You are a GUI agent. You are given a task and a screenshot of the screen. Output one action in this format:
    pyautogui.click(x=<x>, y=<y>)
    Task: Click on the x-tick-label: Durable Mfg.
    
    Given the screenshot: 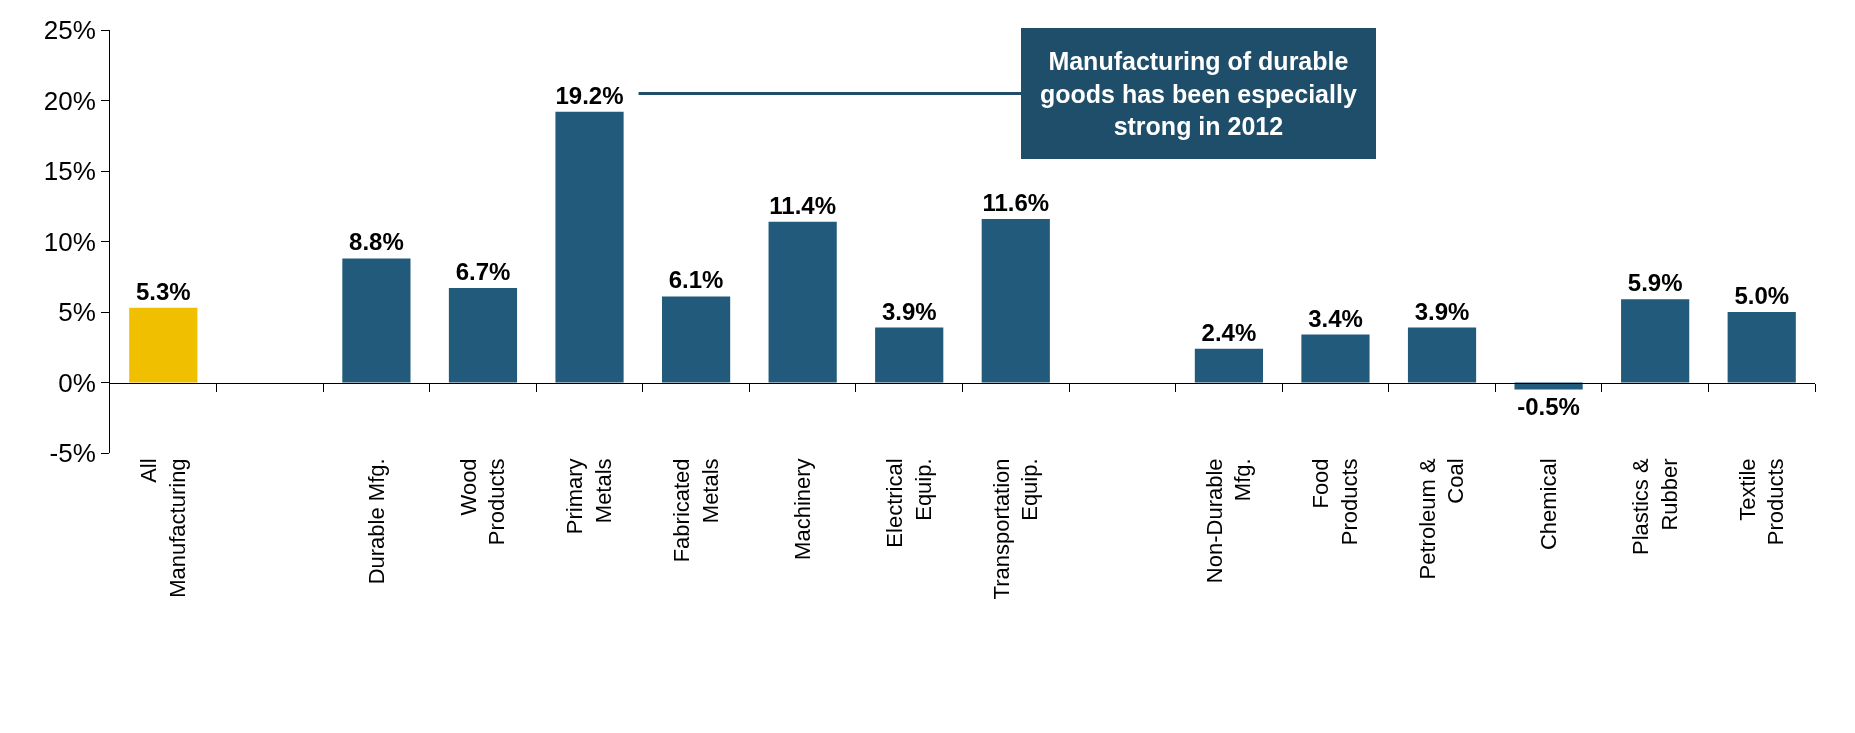 What is the action you would take?
    pyautogui.click(x=376, y=521)
    